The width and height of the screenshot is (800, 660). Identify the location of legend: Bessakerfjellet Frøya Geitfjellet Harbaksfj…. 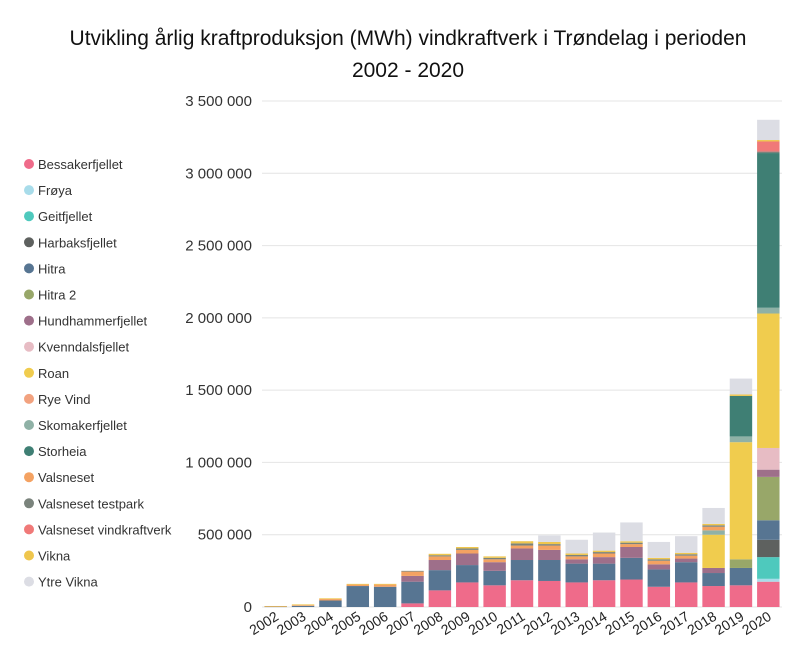
(98, 373).